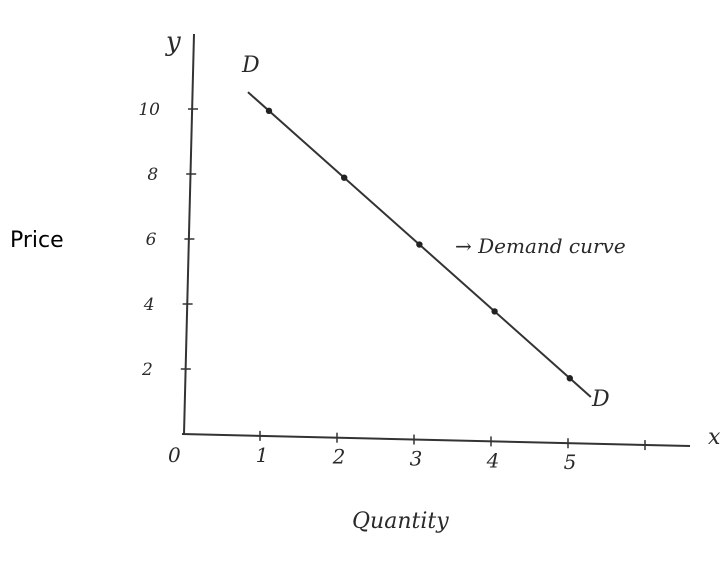 The width and height of the screenshot is (727, 571). What do you see at coordinates (714, 437) in the screenshot?
I see `x-axis-letter: x` at bounding box center [714, 437].